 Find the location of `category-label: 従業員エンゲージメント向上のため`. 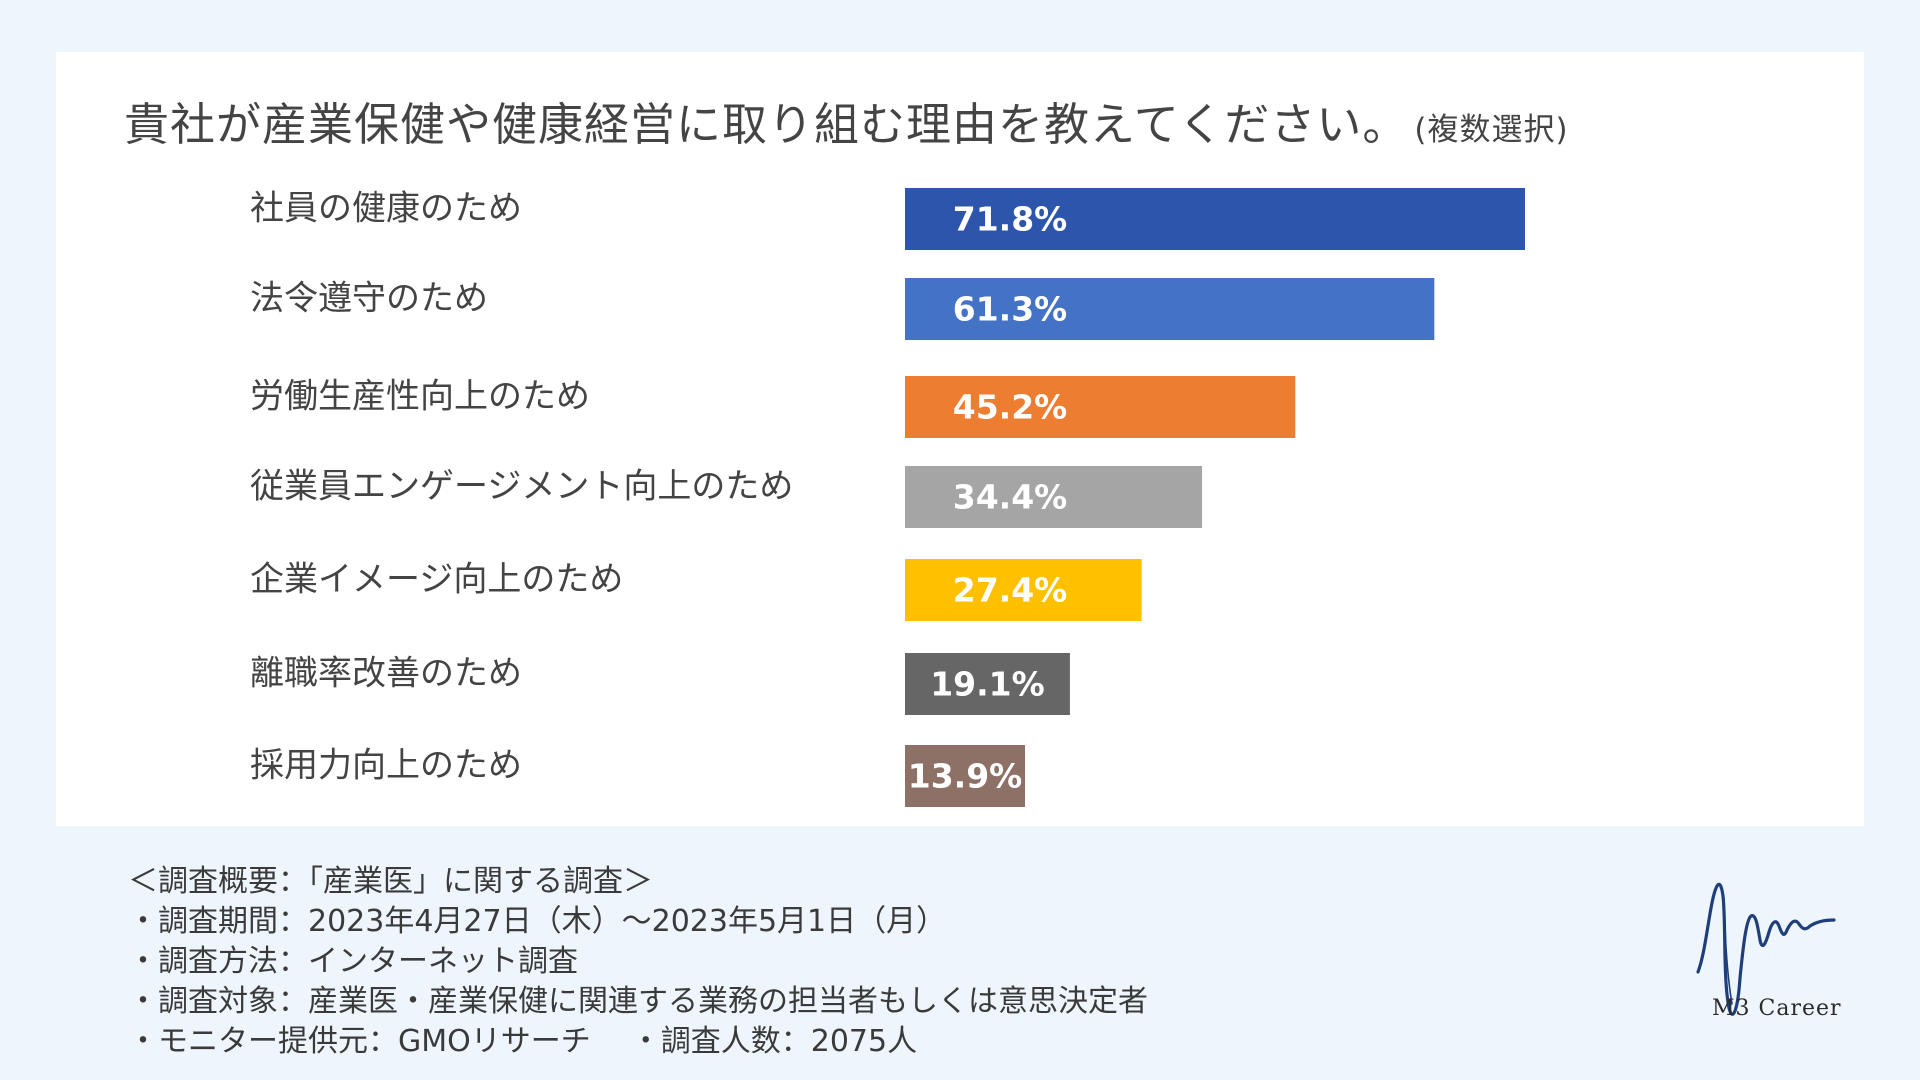

category-label: 従業員エンゲージメント向上のため is located at coordinates (521, 487).